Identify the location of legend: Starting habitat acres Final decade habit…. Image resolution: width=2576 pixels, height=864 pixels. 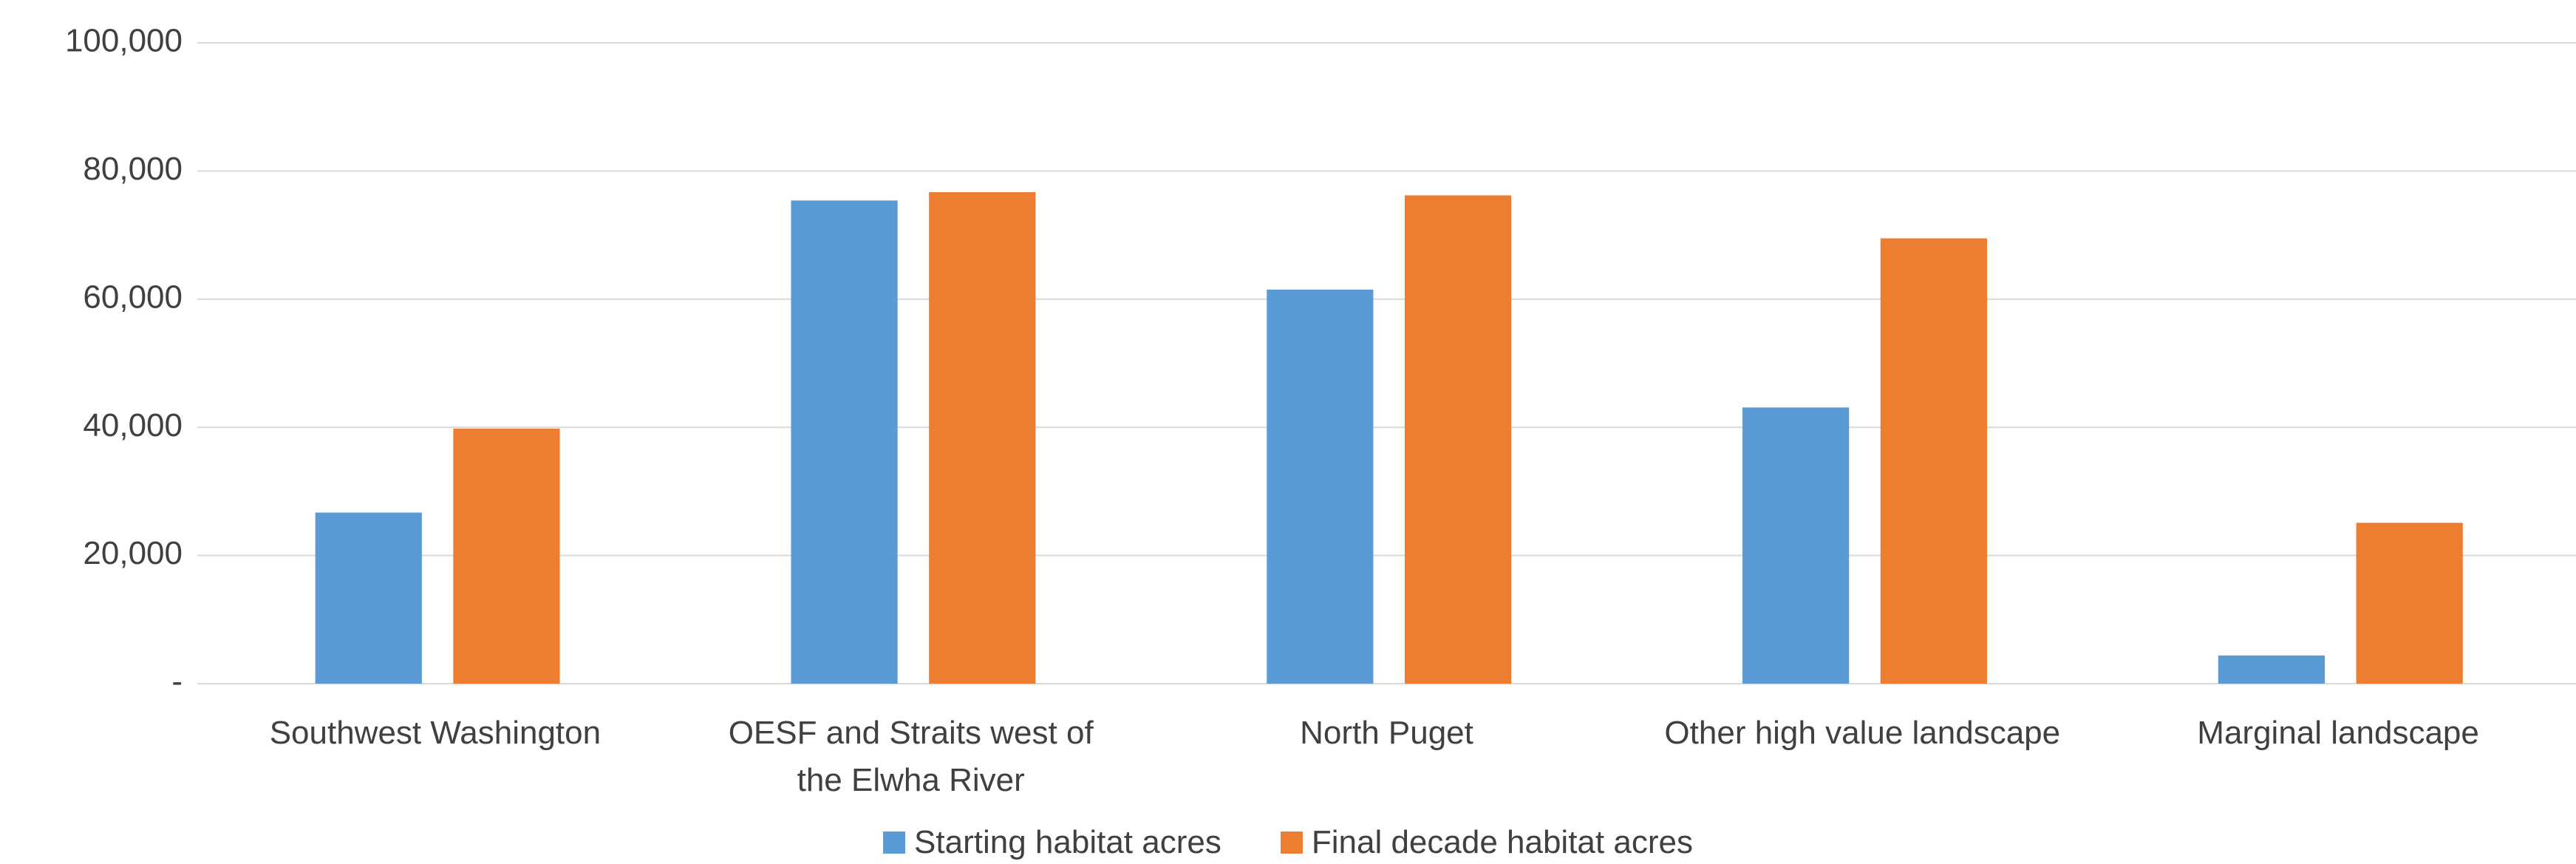
(1288, 842).